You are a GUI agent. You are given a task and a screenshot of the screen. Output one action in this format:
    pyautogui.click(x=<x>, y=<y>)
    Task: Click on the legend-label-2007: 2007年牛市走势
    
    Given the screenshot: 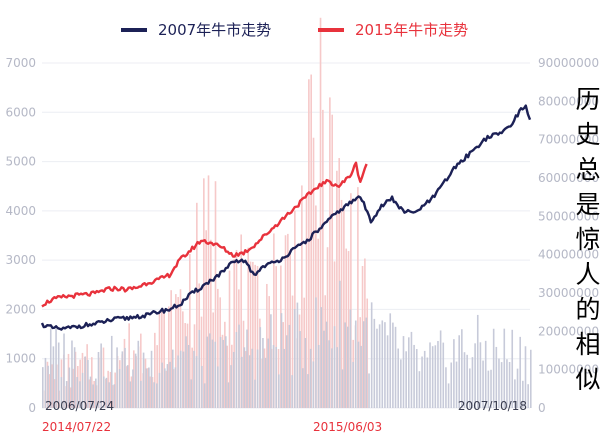 What is the action you would take?
    pyautogui.click(x=214, y=30)
    